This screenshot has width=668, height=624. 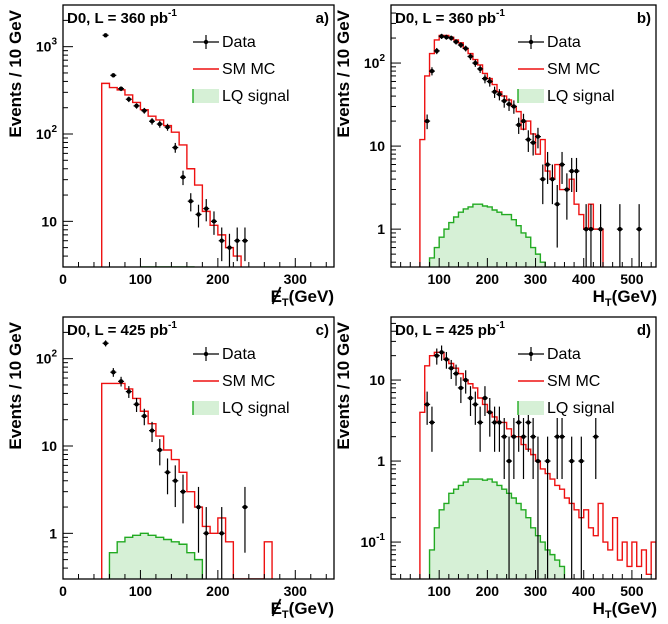 I want to click on y-tick-label: 10, so click(x=377, y=380).